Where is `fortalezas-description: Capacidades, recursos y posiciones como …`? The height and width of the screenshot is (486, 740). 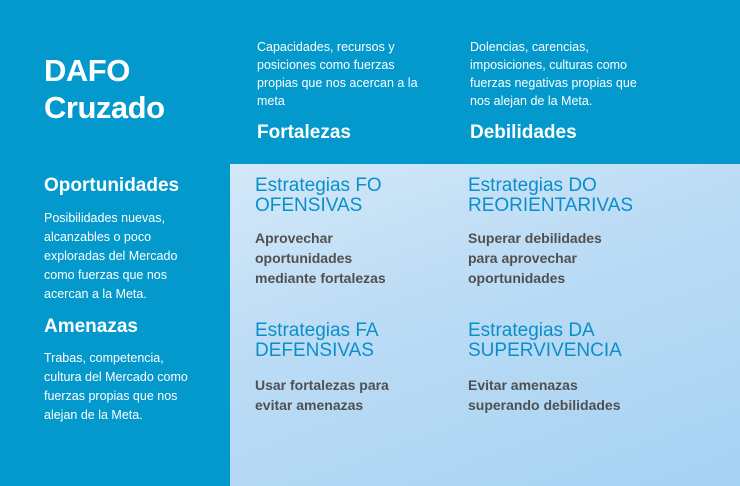
fortalezas-description: Capacidades, recursos y posiciones como … is located at coordinates (337, 74).